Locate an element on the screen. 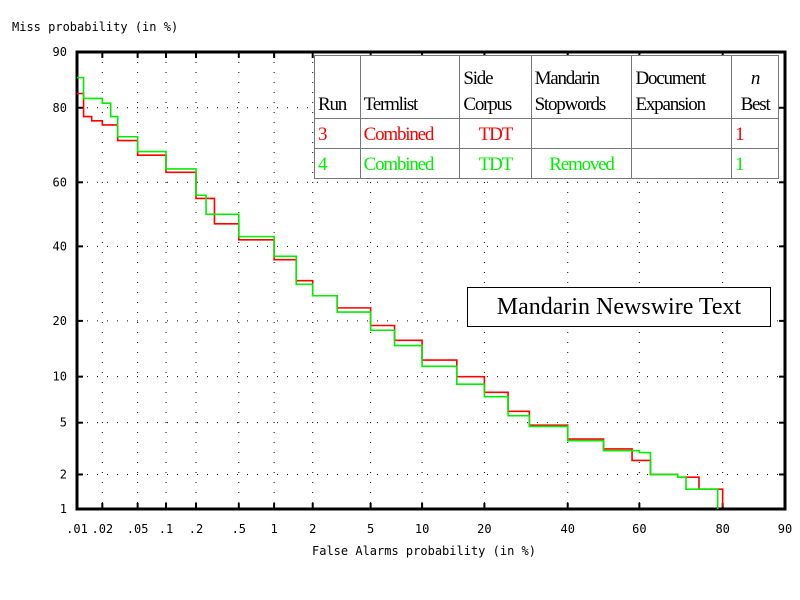 This screenshot has height=600, width=800. x-tick-label: 90 is located at coordinates (785, 529).